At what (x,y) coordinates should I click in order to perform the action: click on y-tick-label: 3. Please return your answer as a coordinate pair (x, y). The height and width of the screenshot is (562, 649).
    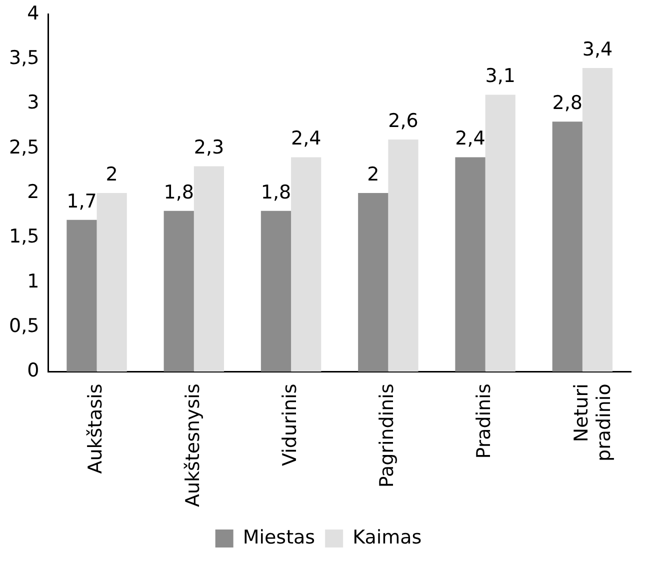
    Looking at the image, I should click on (33, 103).